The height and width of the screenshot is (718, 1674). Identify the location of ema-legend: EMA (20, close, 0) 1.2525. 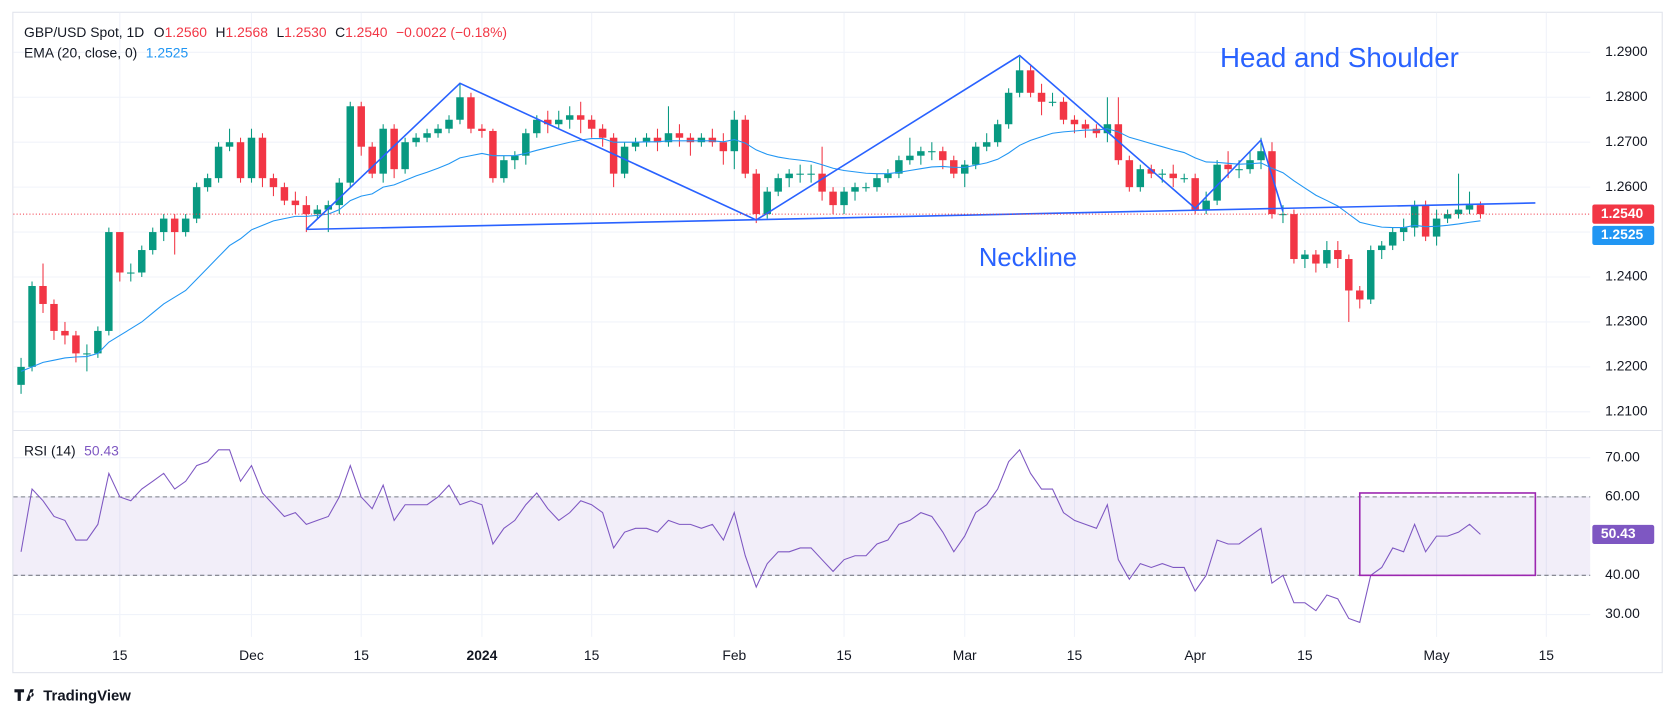
(106, 52).